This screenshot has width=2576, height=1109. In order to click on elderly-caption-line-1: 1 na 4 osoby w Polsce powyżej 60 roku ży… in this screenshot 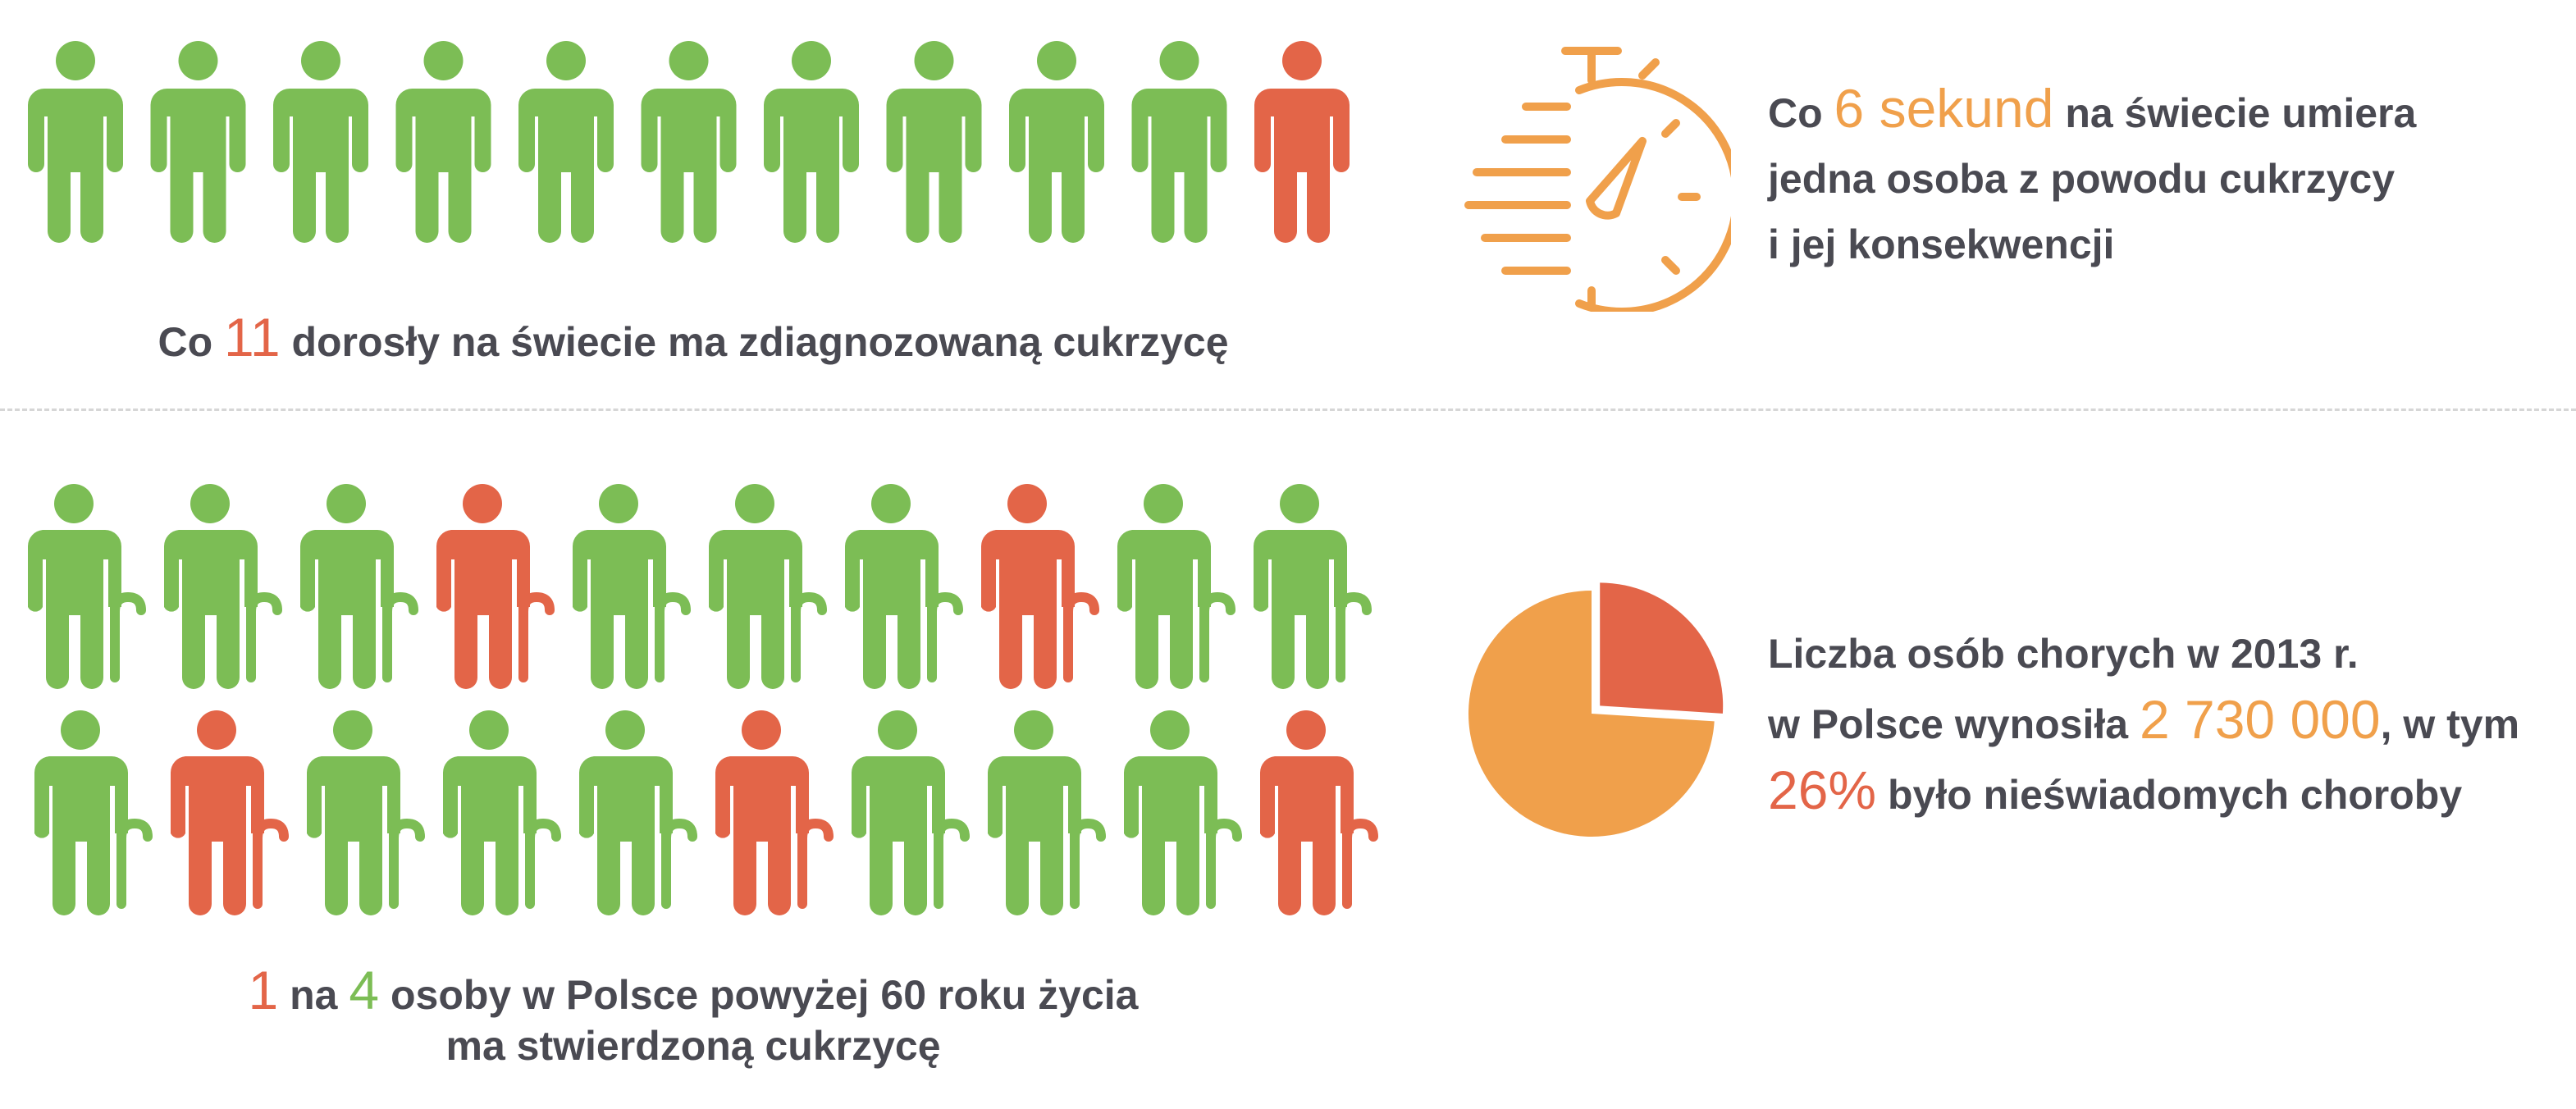, I will do `click(693, 991)`.